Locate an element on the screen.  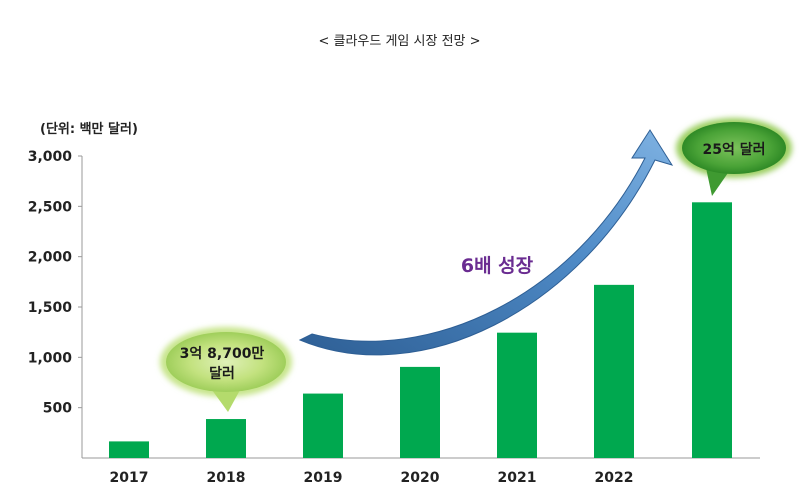
y-tick-label: 3,000 is located at coordinates (50, 157).